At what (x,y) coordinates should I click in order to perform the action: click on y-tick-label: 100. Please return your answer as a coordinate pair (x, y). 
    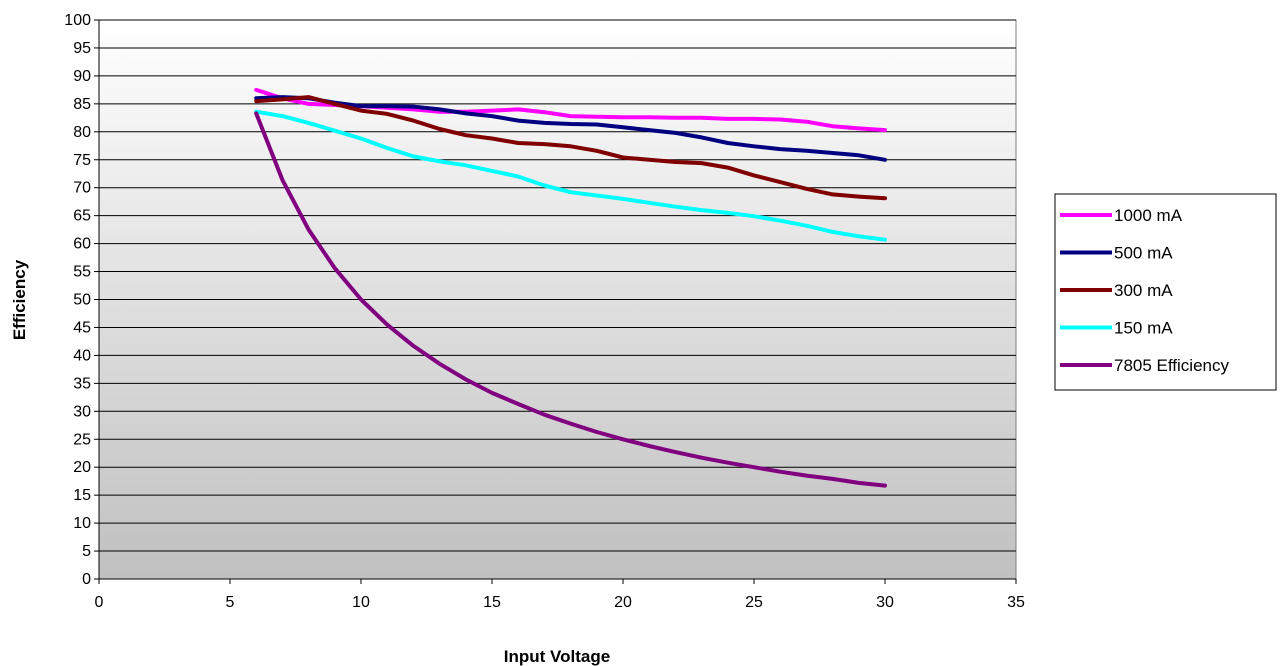
    Looking at the image, I should click on (77, 20).